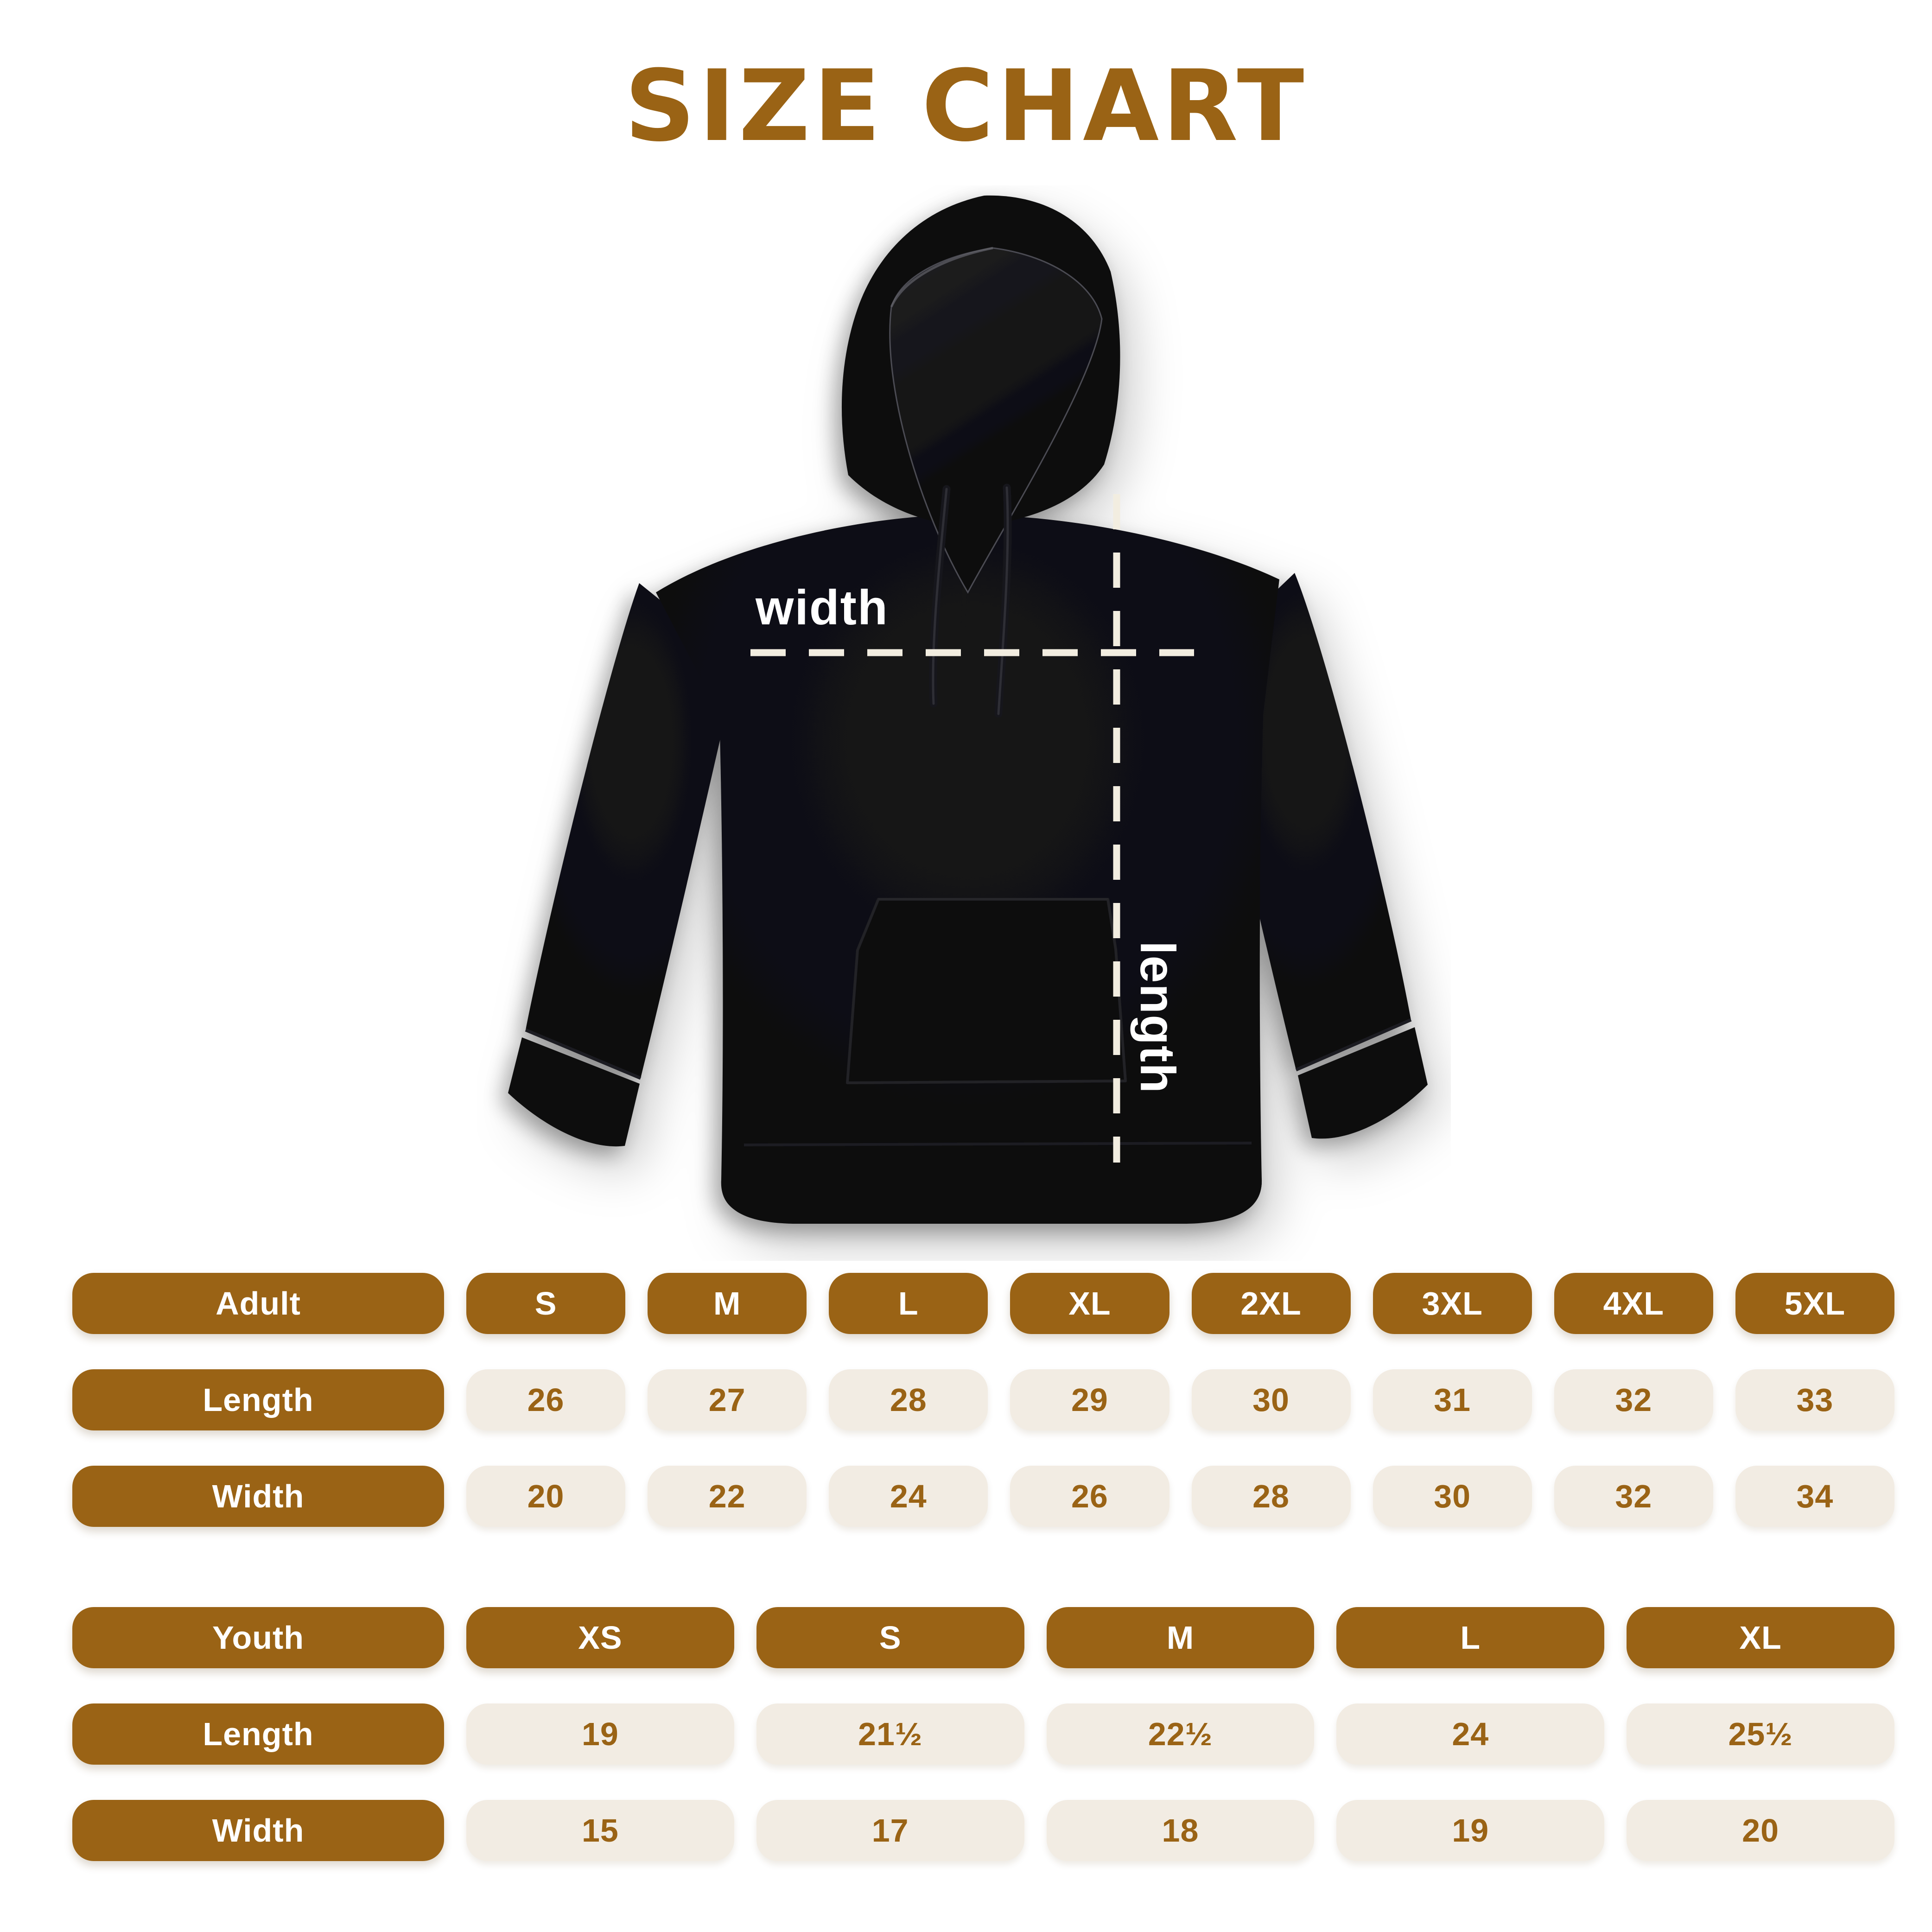 This screenshot has width=1932, height=1932. Describe the element at coordinates (1470, 1830) in the screenshot. I see `youth-width-cell: 19` at that location.